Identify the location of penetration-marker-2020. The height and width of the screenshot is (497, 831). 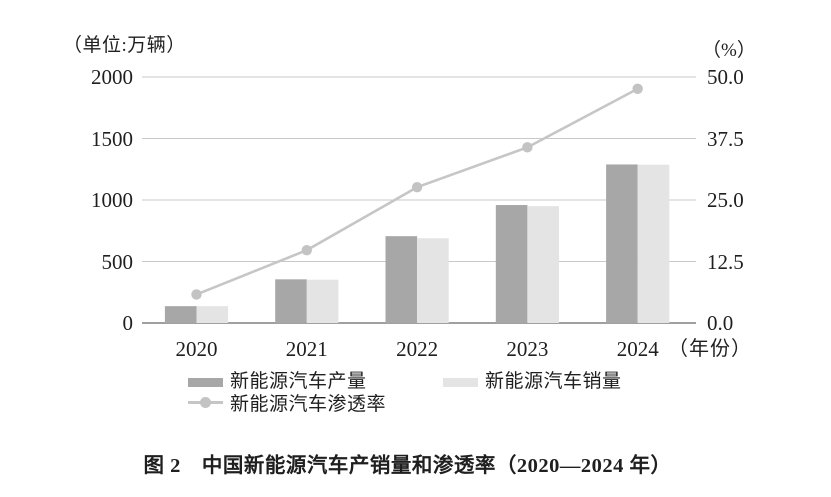
(196, 294).